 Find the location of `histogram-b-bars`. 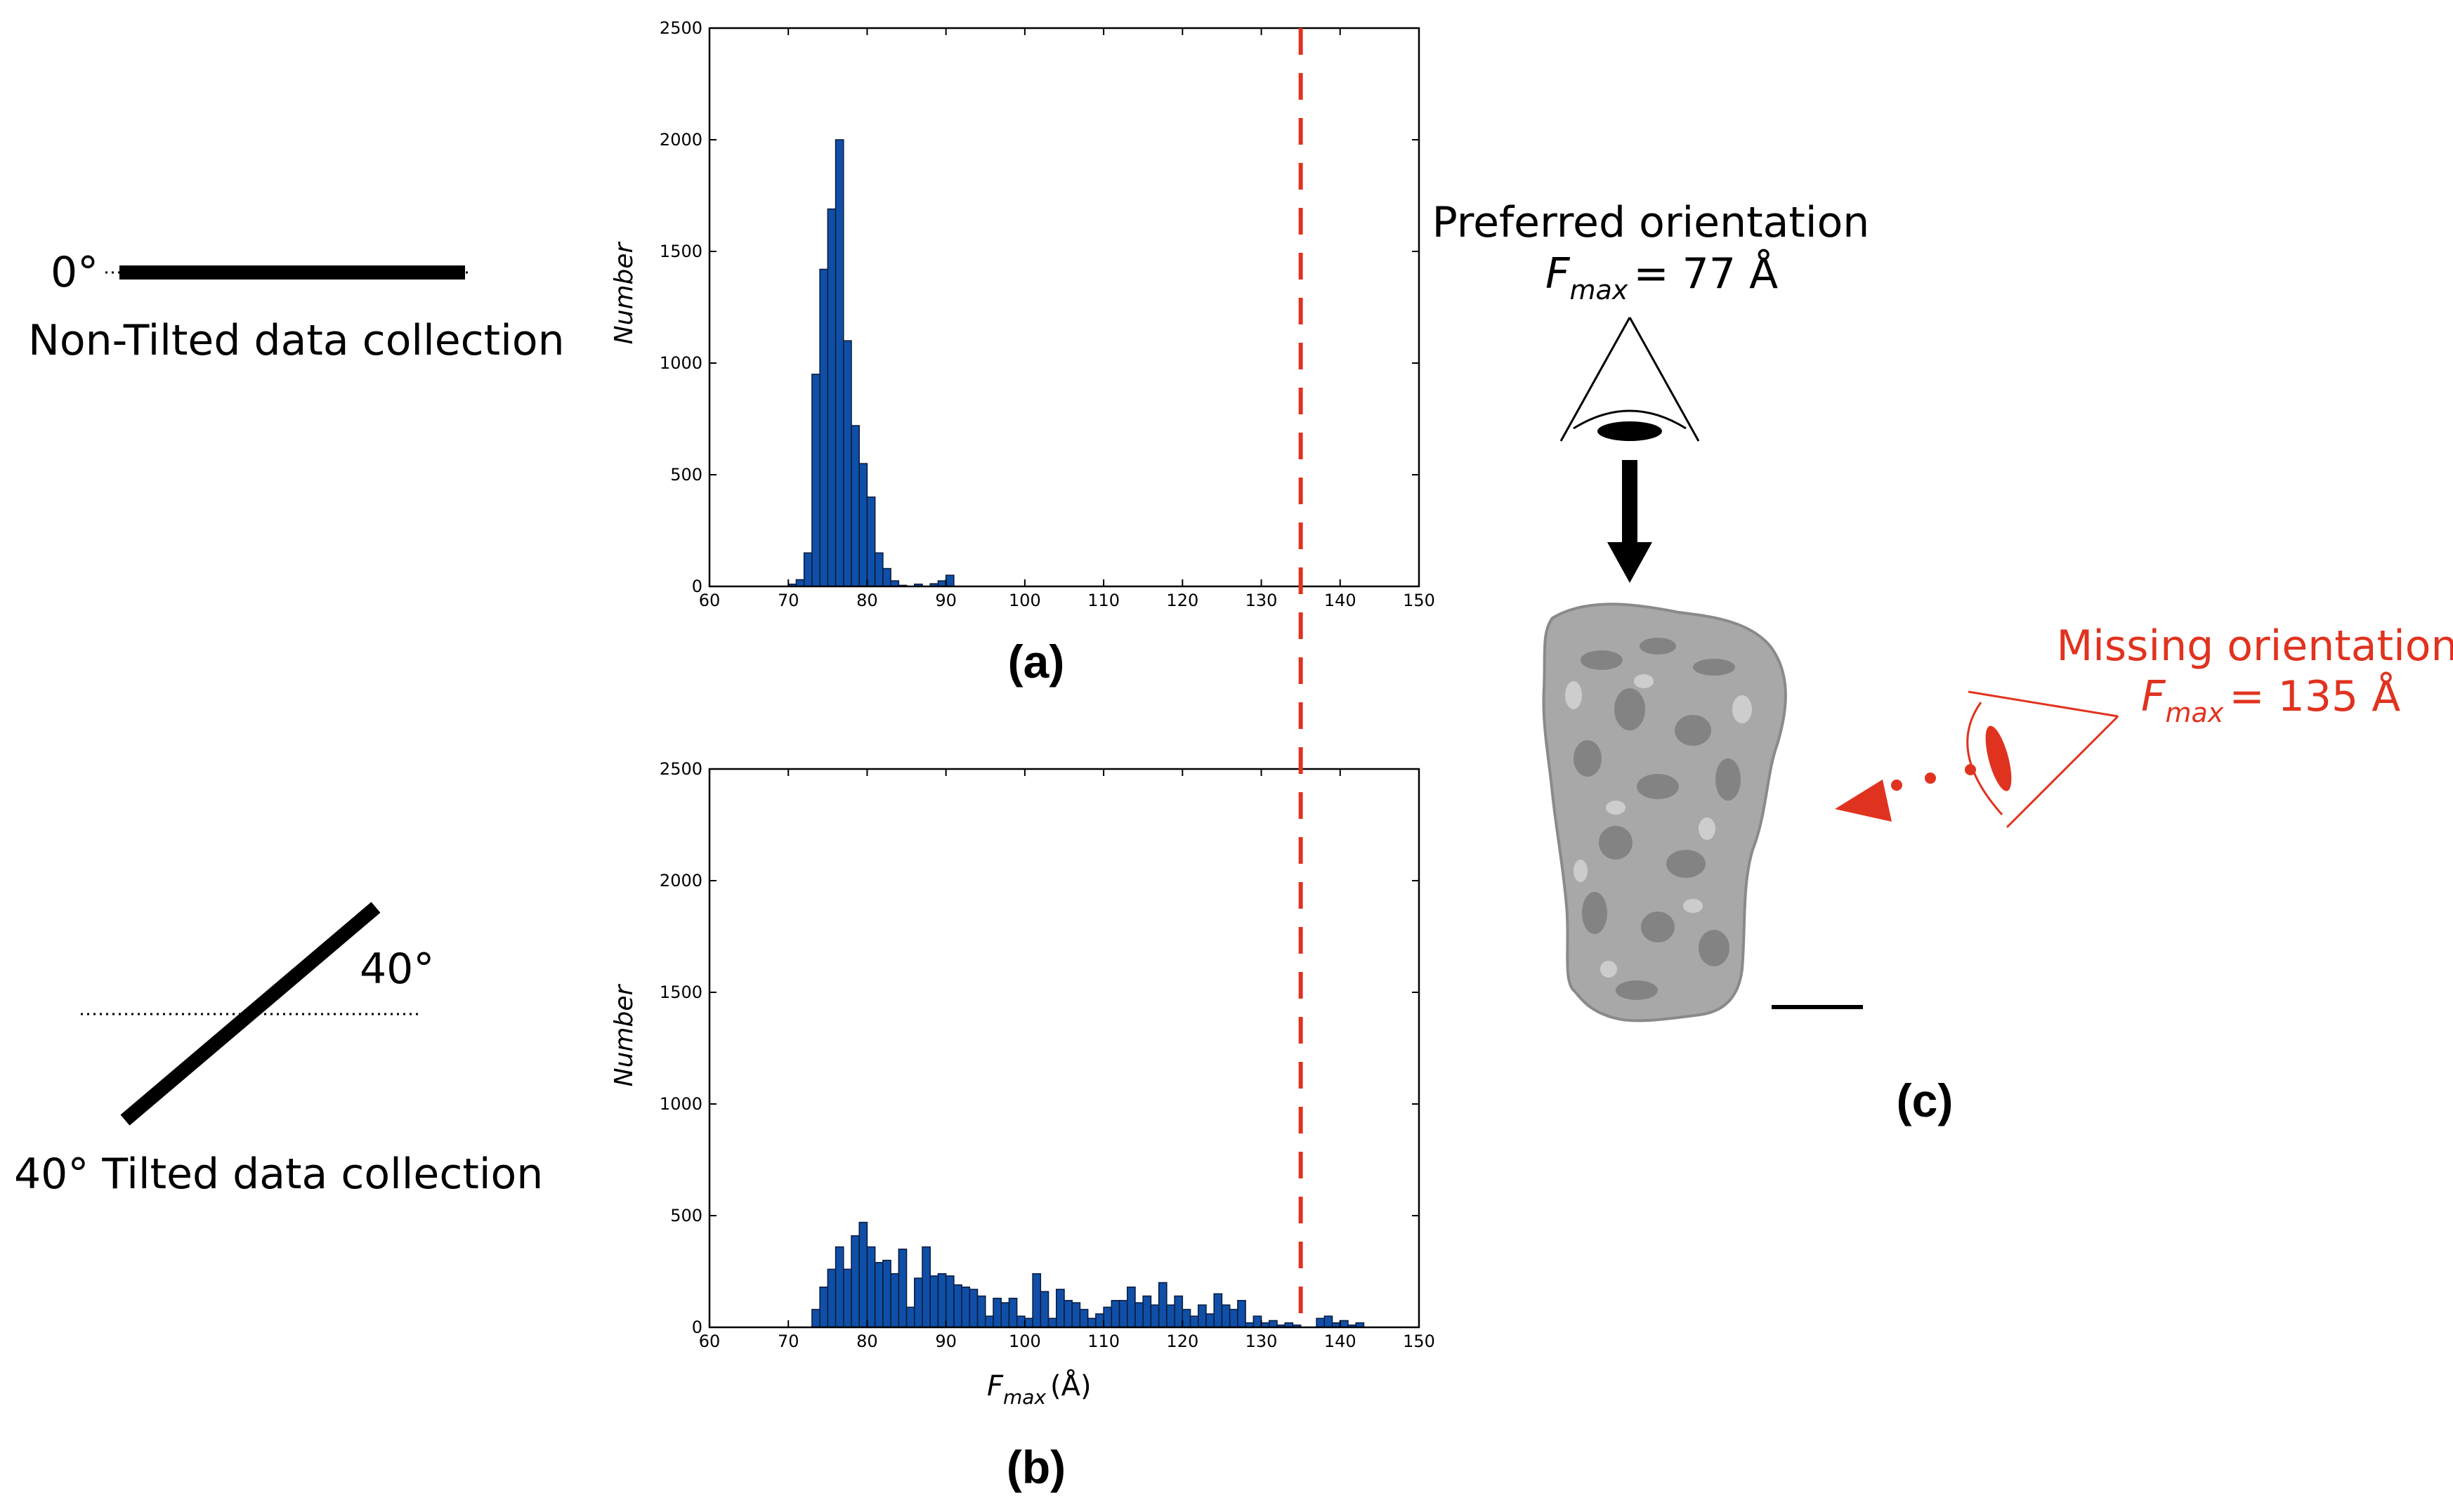

histogram-b-bars is located at coordinates (1088, 1274).